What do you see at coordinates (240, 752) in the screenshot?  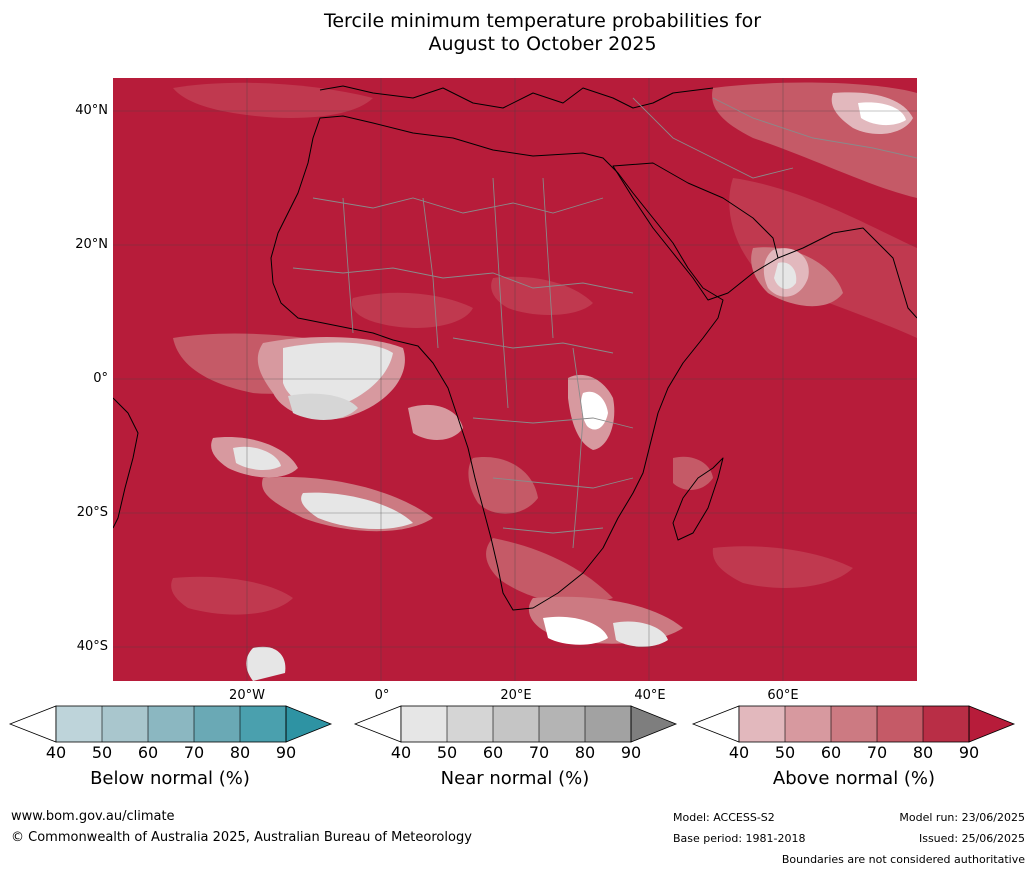 I see `colorbar-below-tick: 80` at bounding box center [240, 752].